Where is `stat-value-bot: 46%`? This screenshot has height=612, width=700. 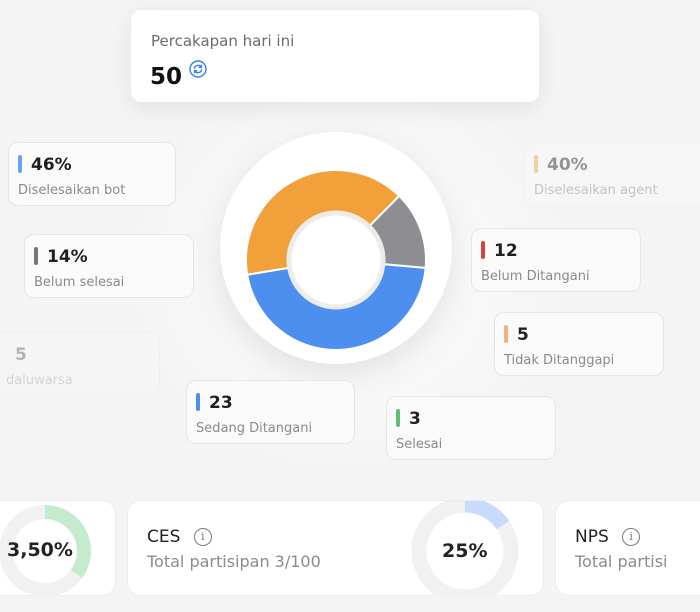
stat-value-bot: 46% is located at coordinates (51, 165).